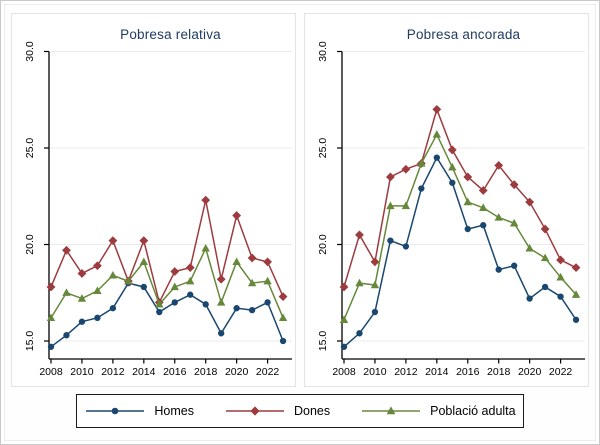 The width and height of the screenshot is (600, 445). I want to click on legend-item-població-adulta: Població adulta, so click(438, 411).